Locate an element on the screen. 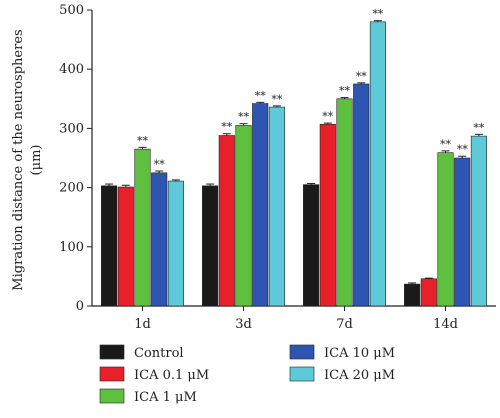 The width and height of the screenshot is (500, 418). x-tick-label: 1d is located at coordinates (142, 324).